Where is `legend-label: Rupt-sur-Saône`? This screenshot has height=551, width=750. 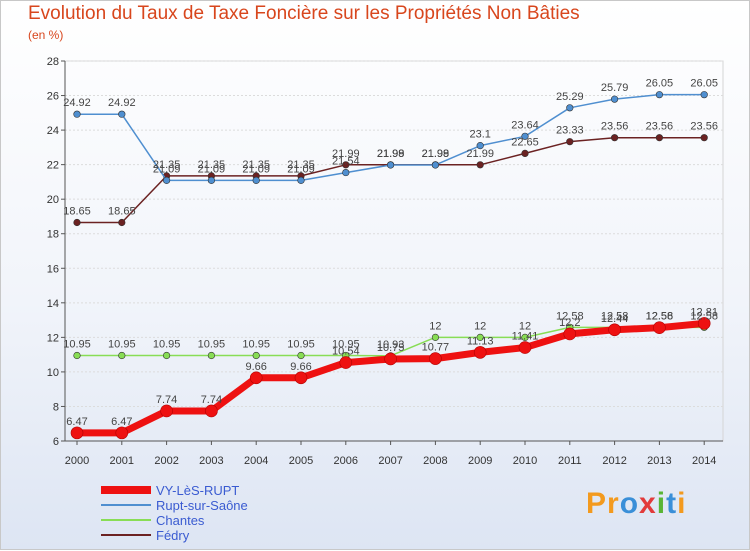 legend-label: Rupt-sur-Saône is located at coordinates (202, 505).